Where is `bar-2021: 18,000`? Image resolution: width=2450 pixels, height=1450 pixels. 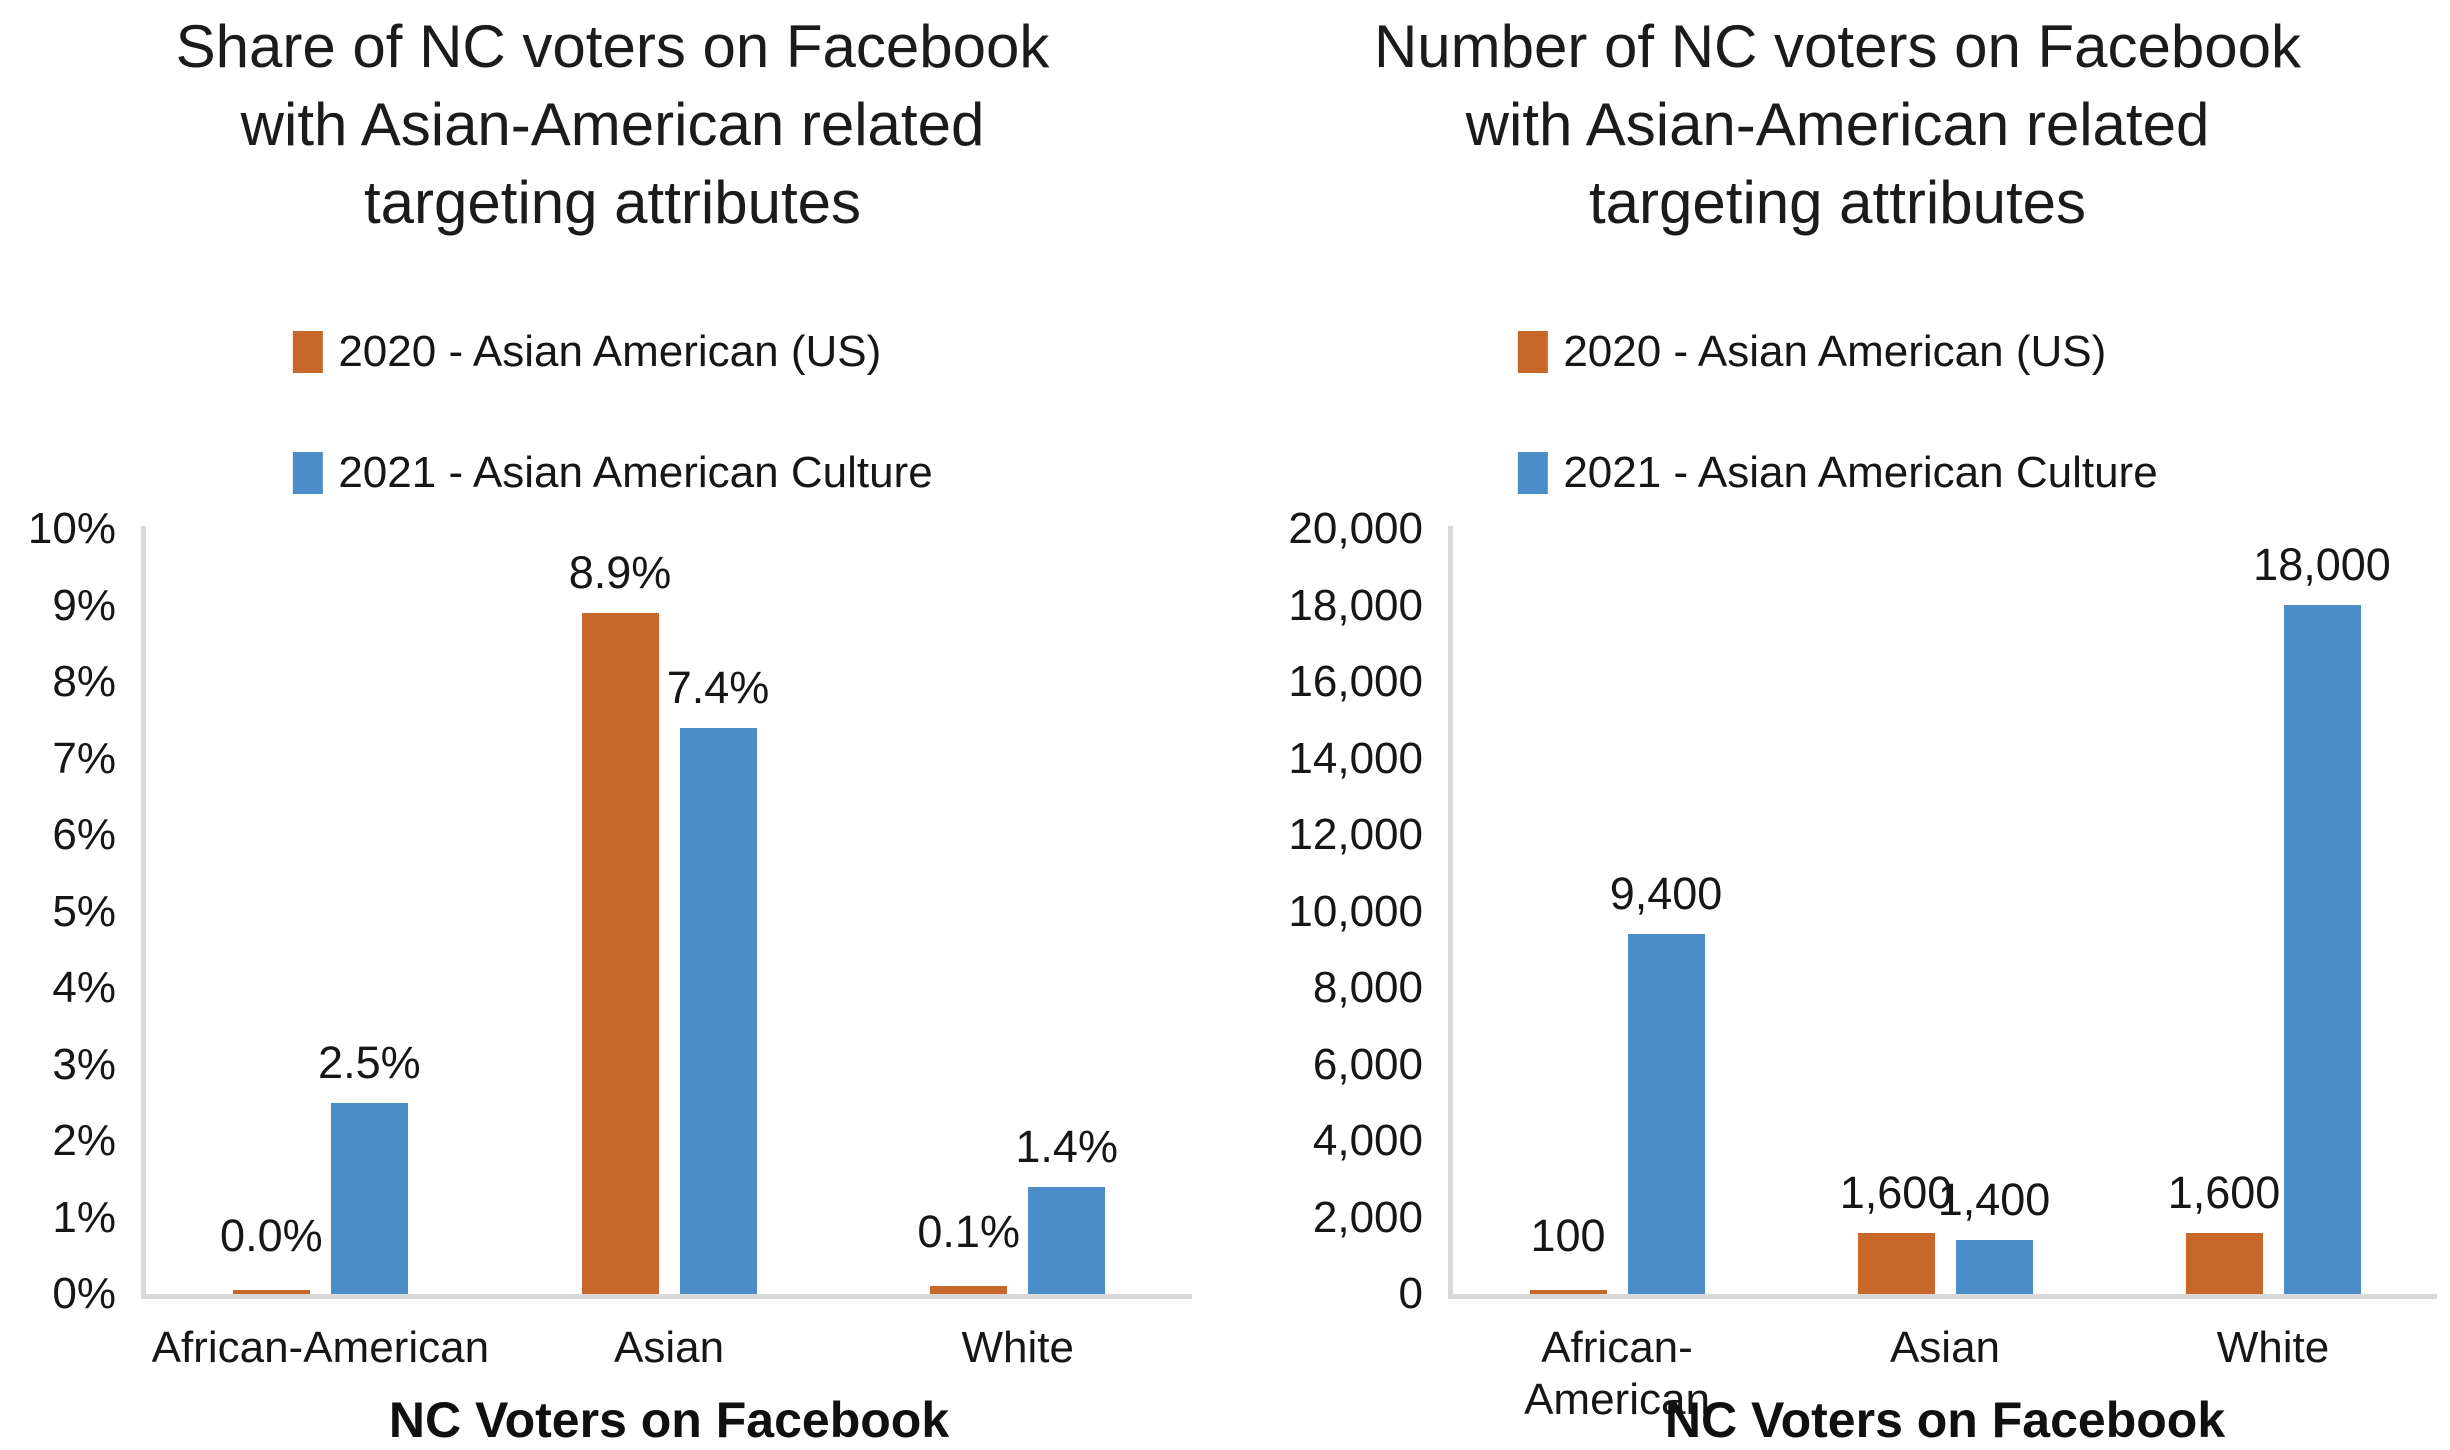 bar-2021: 18,000 is located at coordinates (2322, 916).